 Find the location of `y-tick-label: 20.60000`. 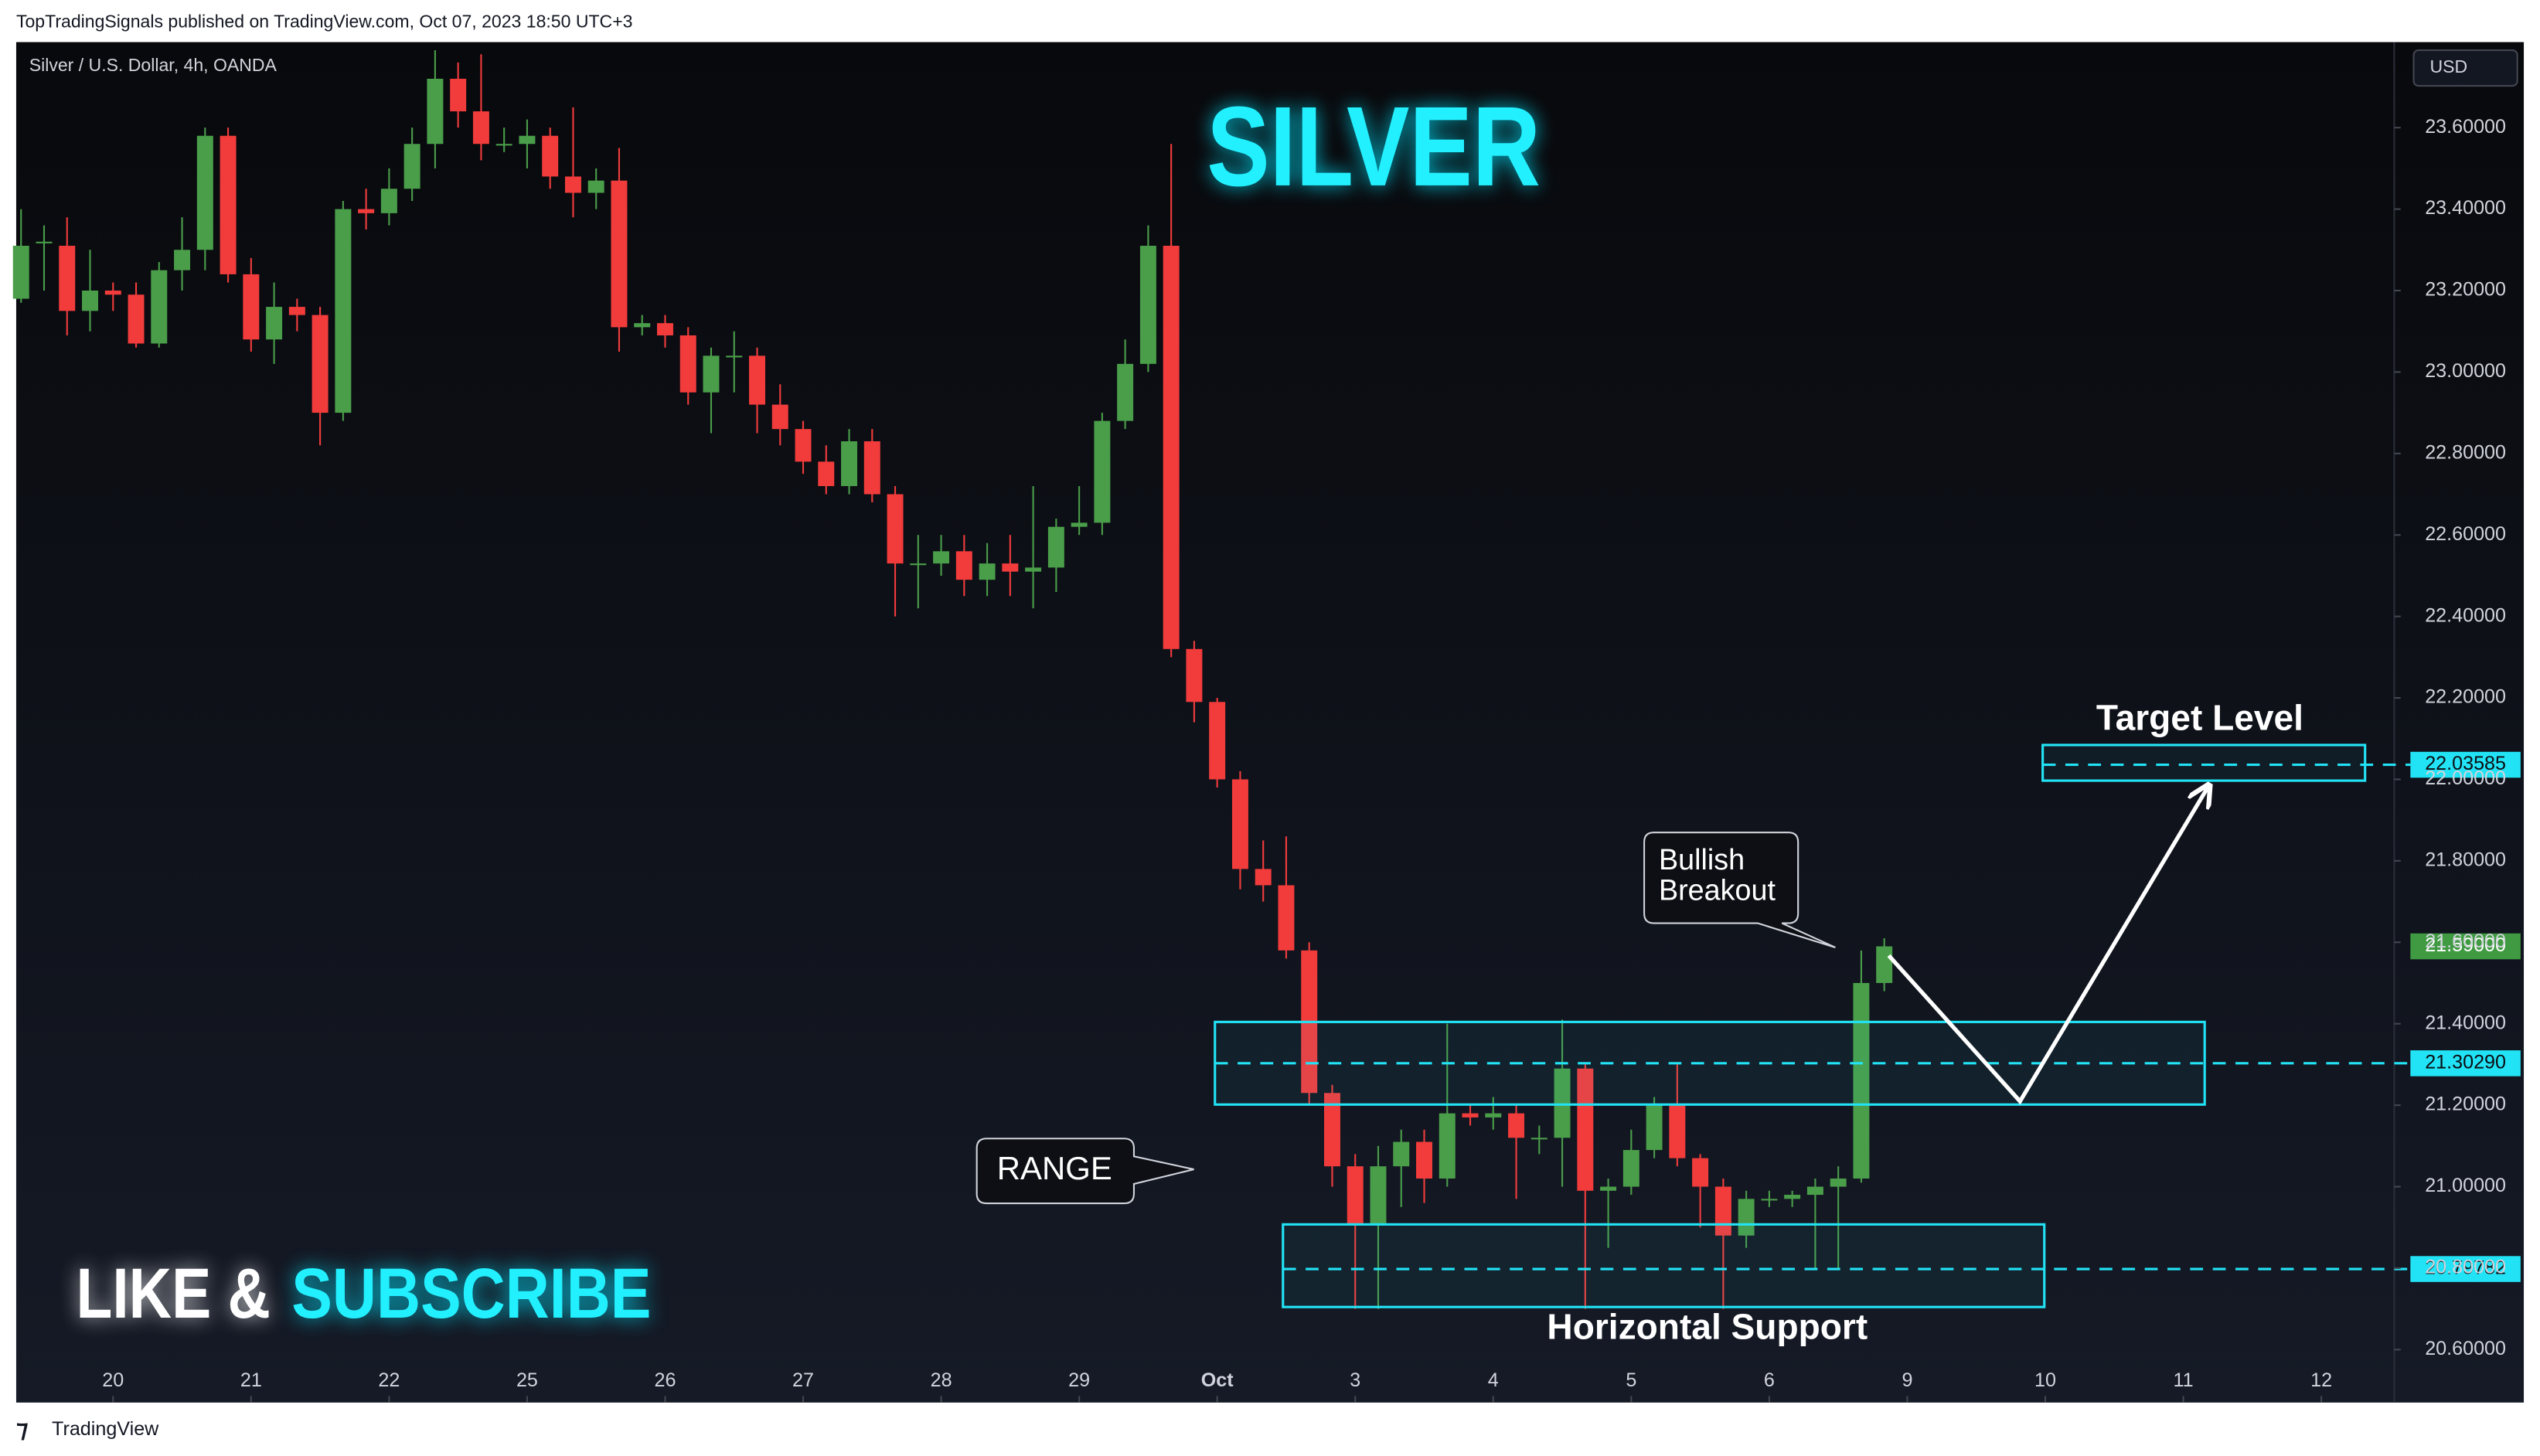

y-tick-label: 20.60000 is located at coordinates (2466, 1349).